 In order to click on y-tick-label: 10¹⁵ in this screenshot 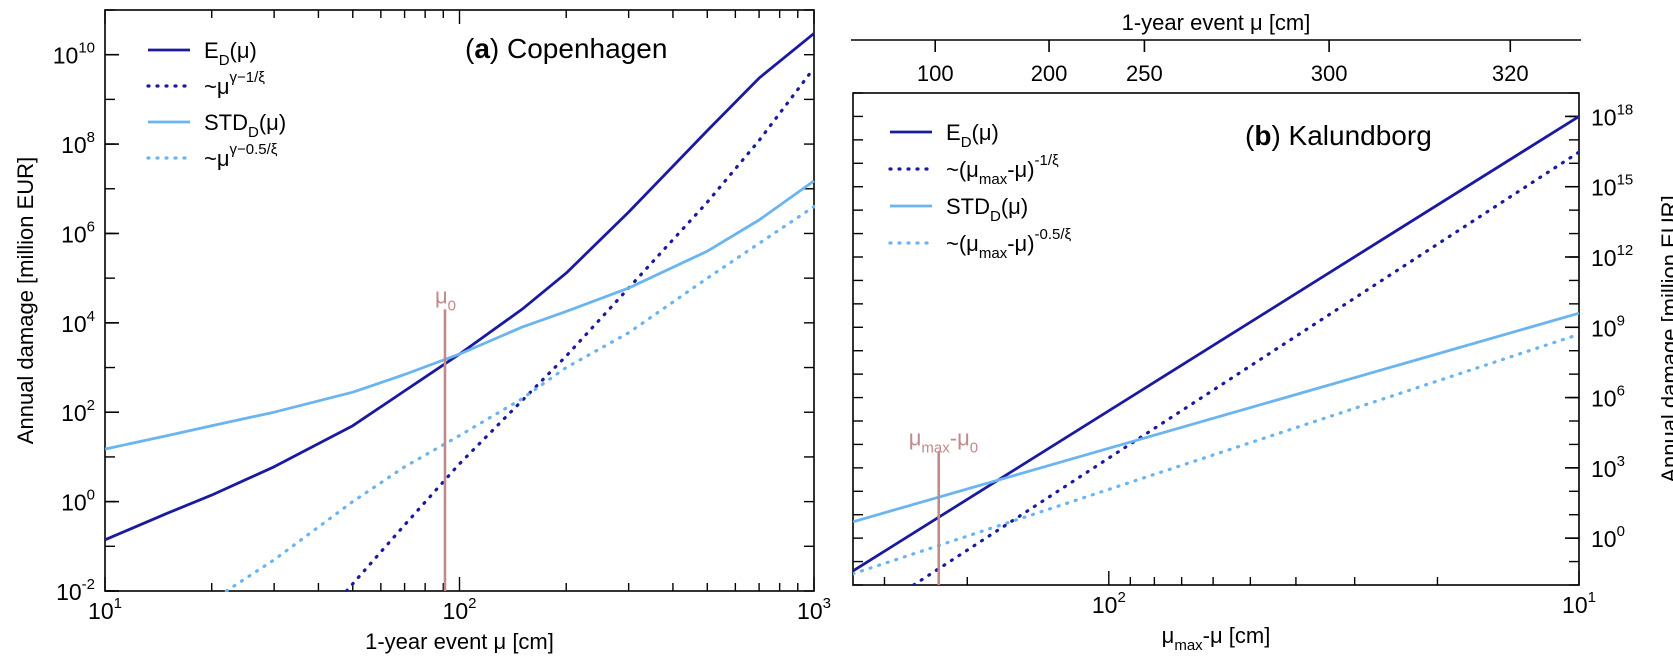, I will do `click(1612, 186)`.